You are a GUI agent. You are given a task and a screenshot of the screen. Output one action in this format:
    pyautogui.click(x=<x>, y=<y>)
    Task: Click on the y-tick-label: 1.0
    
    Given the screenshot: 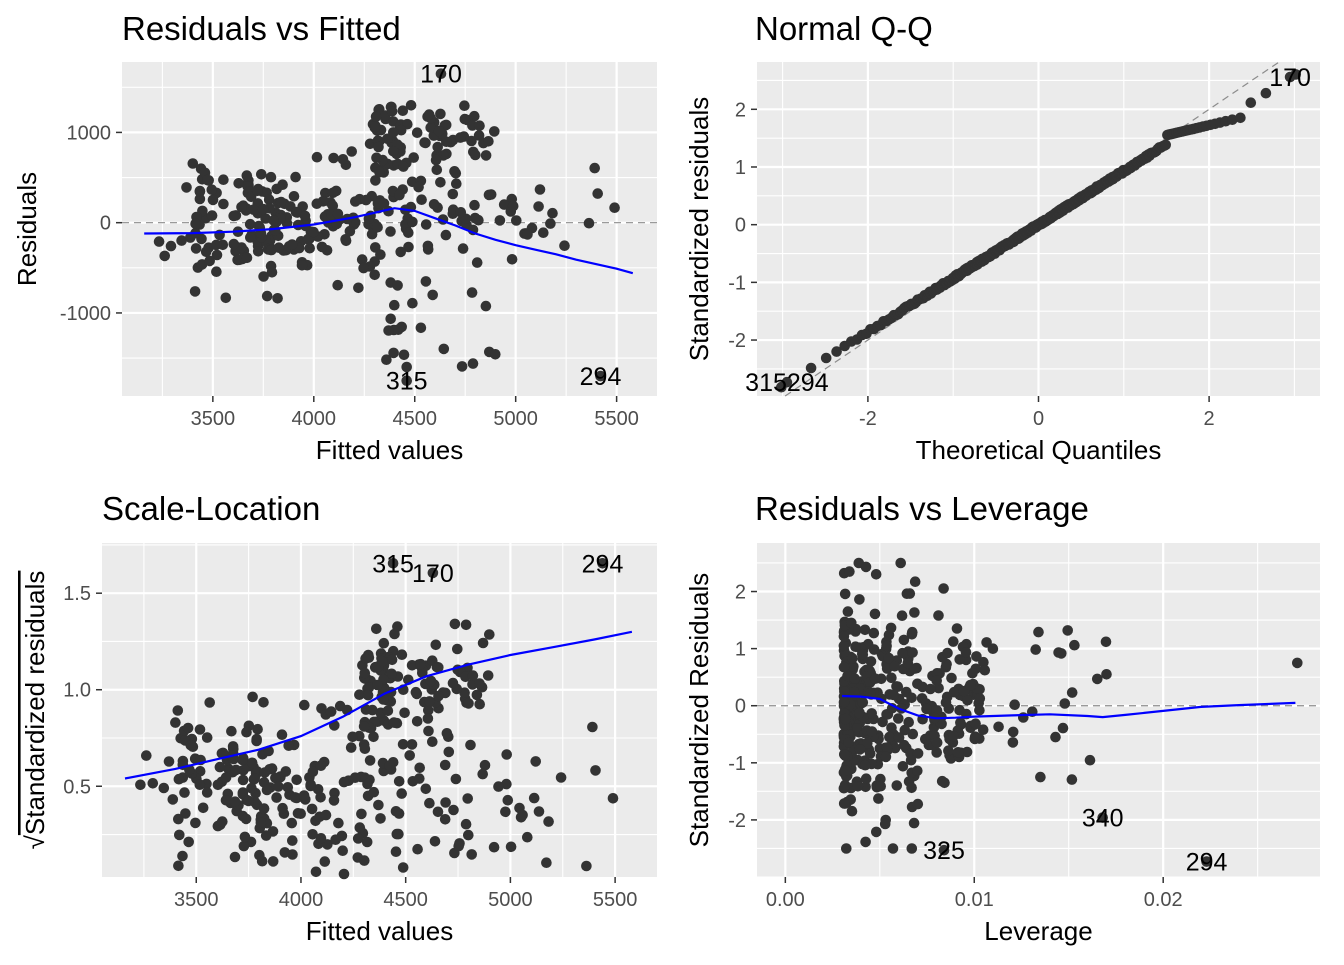 What is the action you would take?
    pyautogui.click(x=77, y=691)
    